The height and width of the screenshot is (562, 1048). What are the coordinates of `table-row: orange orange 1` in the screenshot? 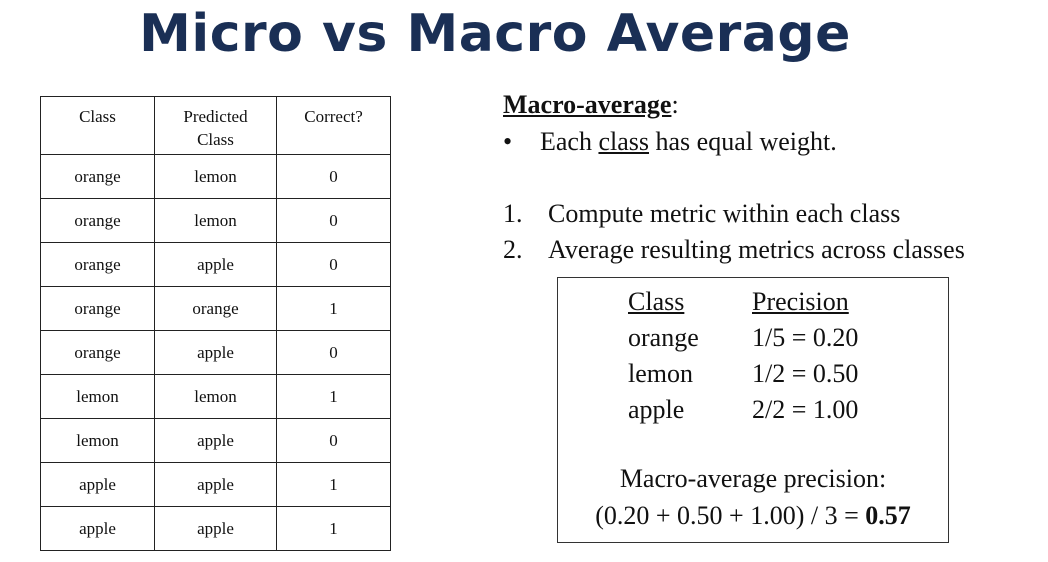 It's located at (215, 308).